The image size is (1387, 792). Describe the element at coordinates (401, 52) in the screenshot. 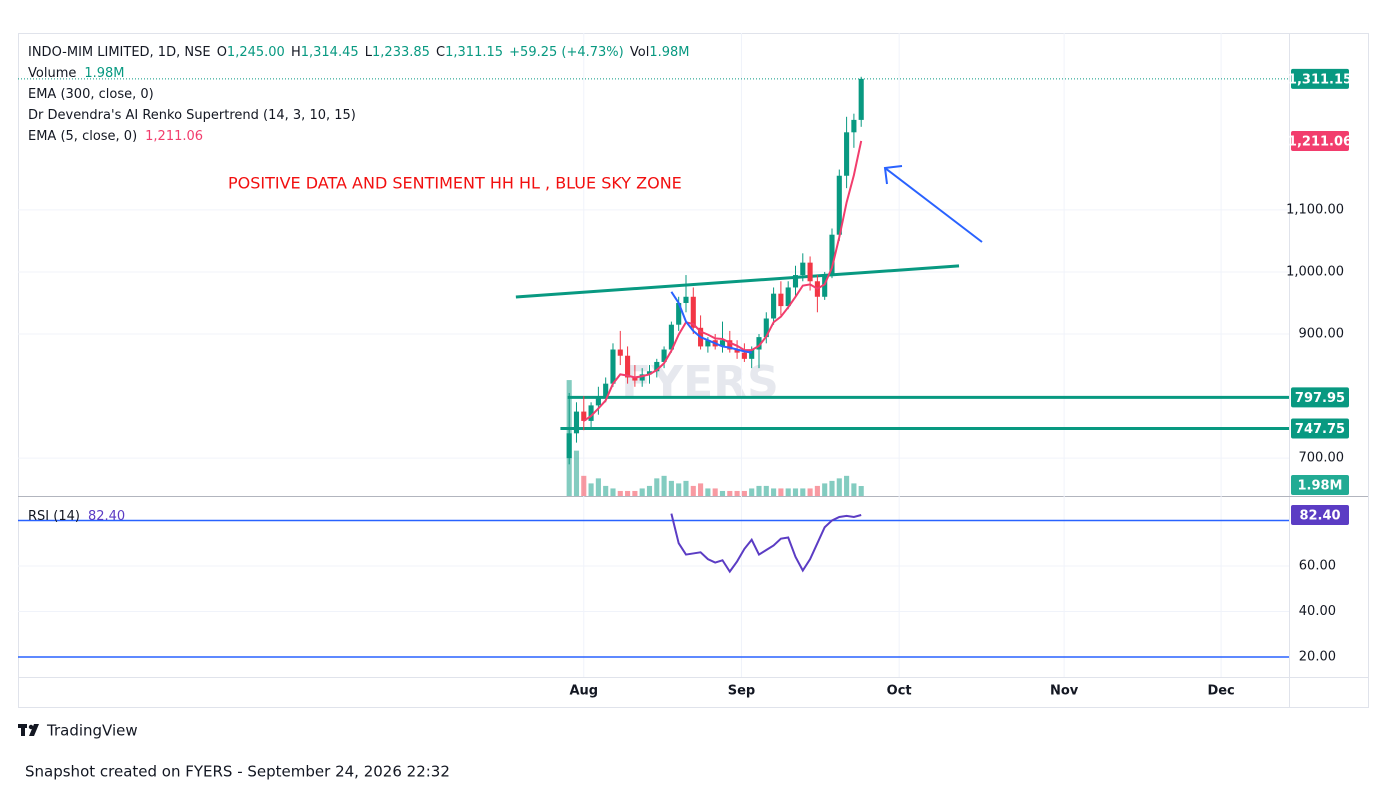

I see `low-value: 1,233.85` at that location.